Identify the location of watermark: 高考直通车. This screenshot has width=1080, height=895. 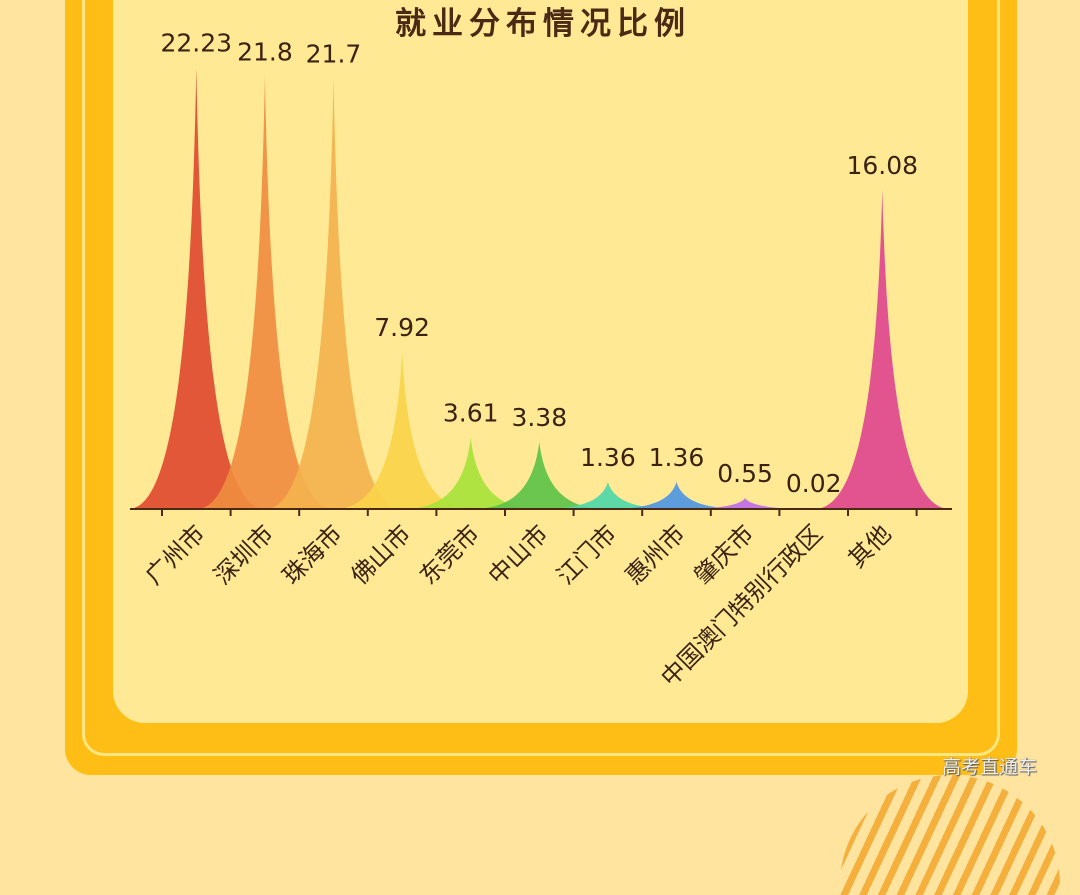
(990, 767).